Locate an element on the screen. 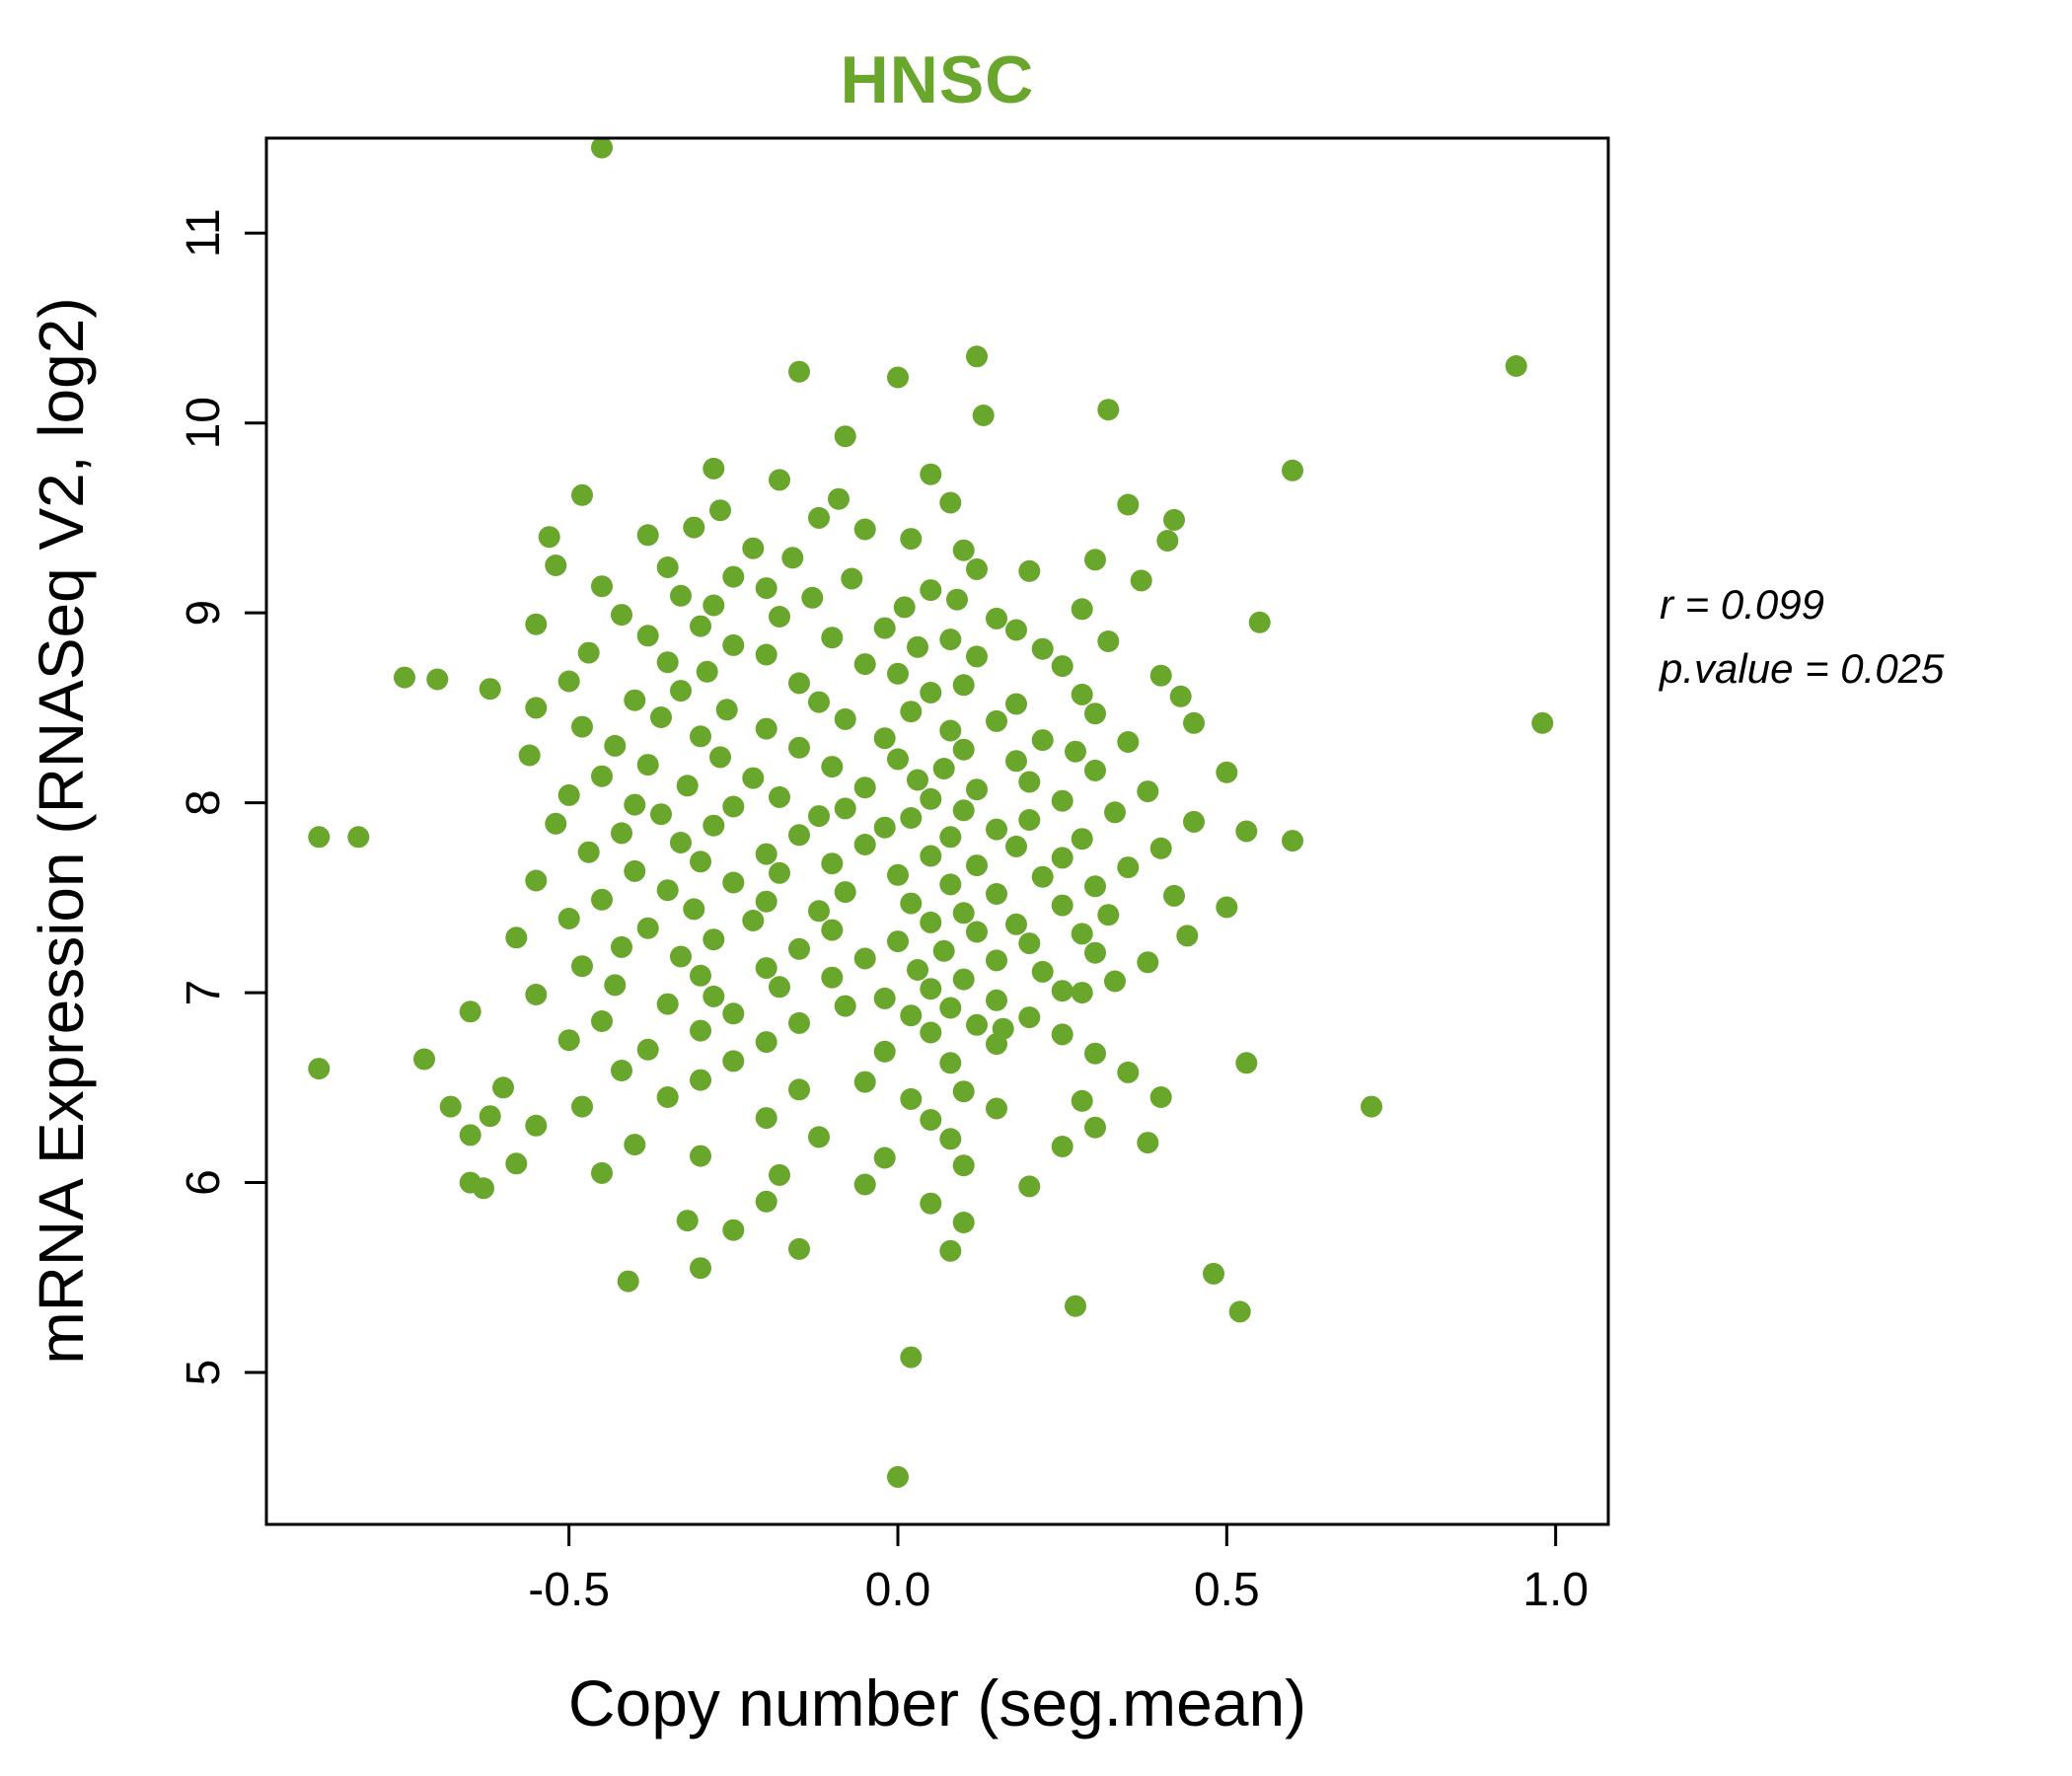  r-value-text: r = 0.099 is located at coordinates (1742, 605).